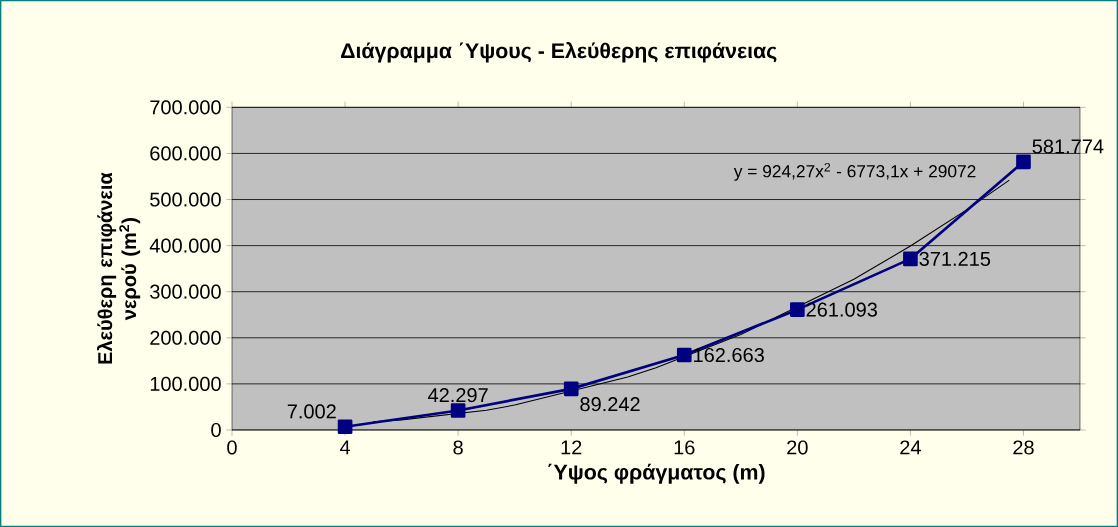 This screenshot has height=527, width=1118. What do you see at coordinates (656, 473) in the screenshot?
I see `x-axis-title: ΄Υψος φράγματος (m)` at bounding box center [656, 473].